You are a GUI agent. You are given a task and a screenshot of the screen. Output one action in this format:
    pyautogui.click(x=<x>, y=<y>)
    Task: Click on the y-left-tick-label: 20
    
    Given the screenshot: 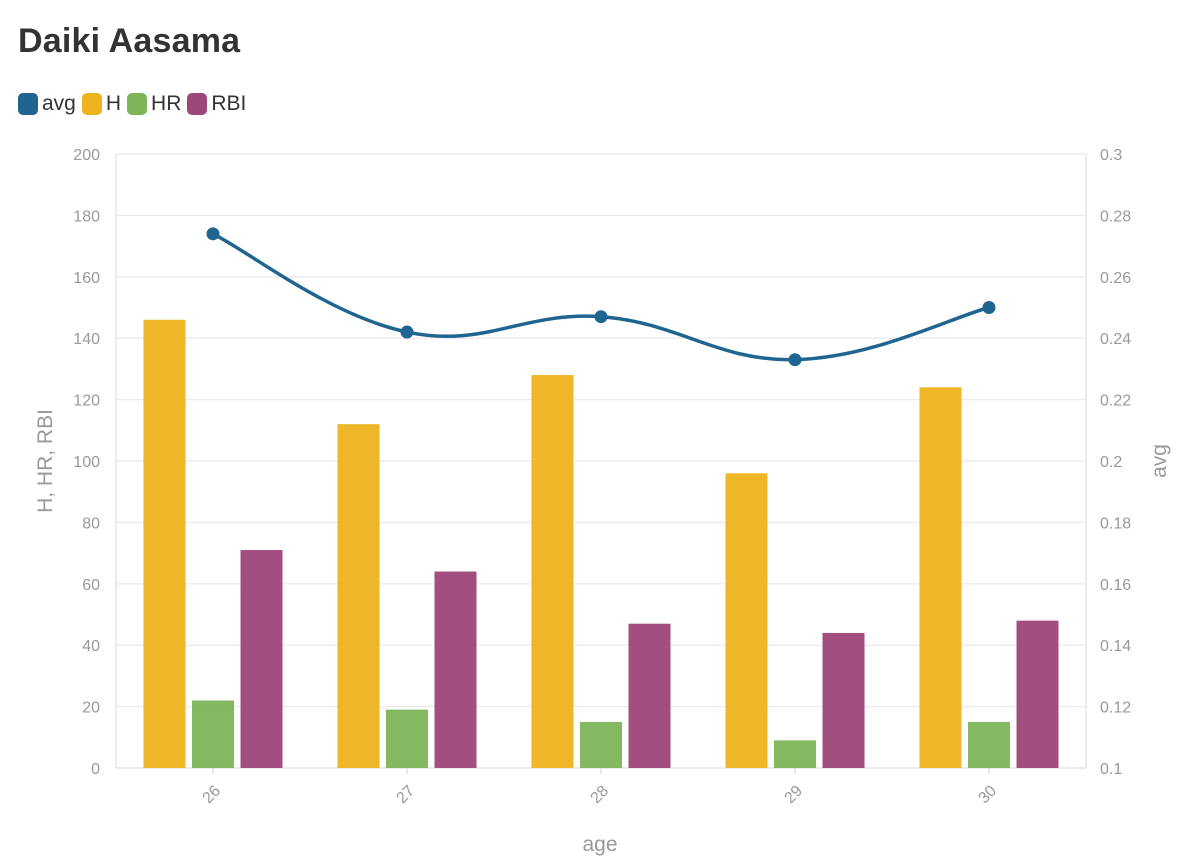 What is the action you would take?
    pyautogui.click(x=91, y=708)
    